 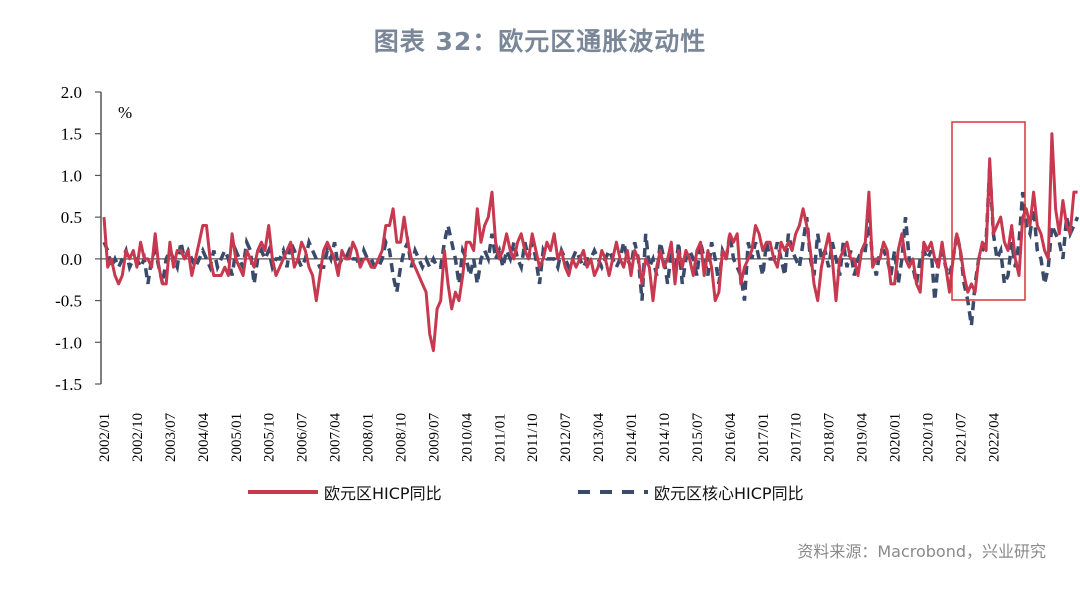 I want to click on legend-item-hicp: 欧元区HICP同比, so click(x=345, y=492).